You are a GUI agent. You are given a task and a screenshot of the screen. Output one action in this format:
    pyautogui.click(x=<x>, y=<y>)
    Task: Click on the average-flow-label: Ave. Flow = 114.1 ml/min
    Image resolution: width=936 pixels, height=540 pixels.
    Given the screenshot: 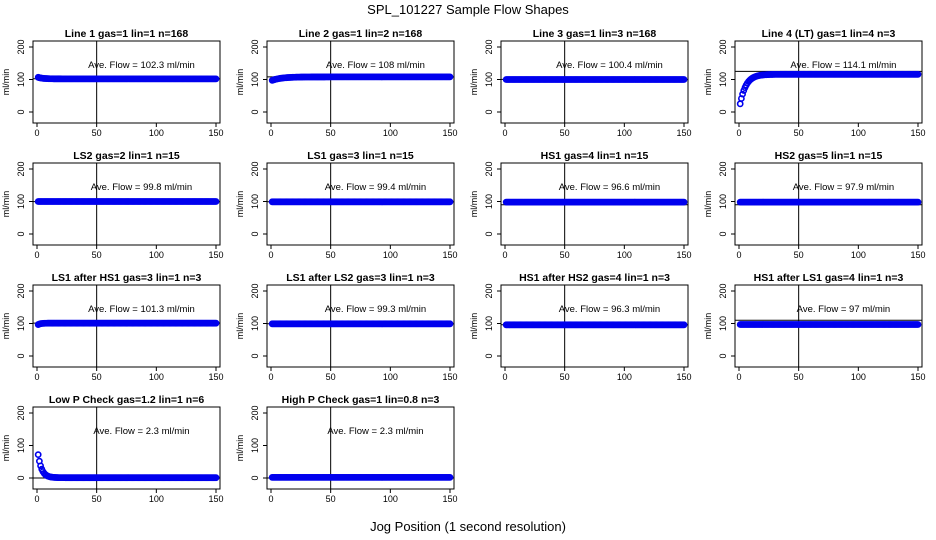 What is the action you would take?
    pyautogui.click(x=843, y=65)
    